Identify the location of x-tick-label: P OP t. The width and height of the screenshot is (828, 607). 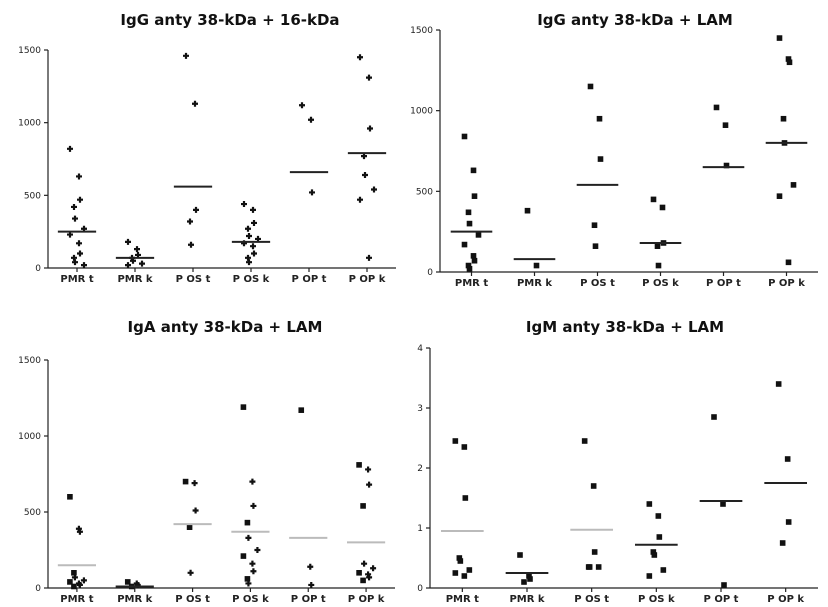
(721, 599).